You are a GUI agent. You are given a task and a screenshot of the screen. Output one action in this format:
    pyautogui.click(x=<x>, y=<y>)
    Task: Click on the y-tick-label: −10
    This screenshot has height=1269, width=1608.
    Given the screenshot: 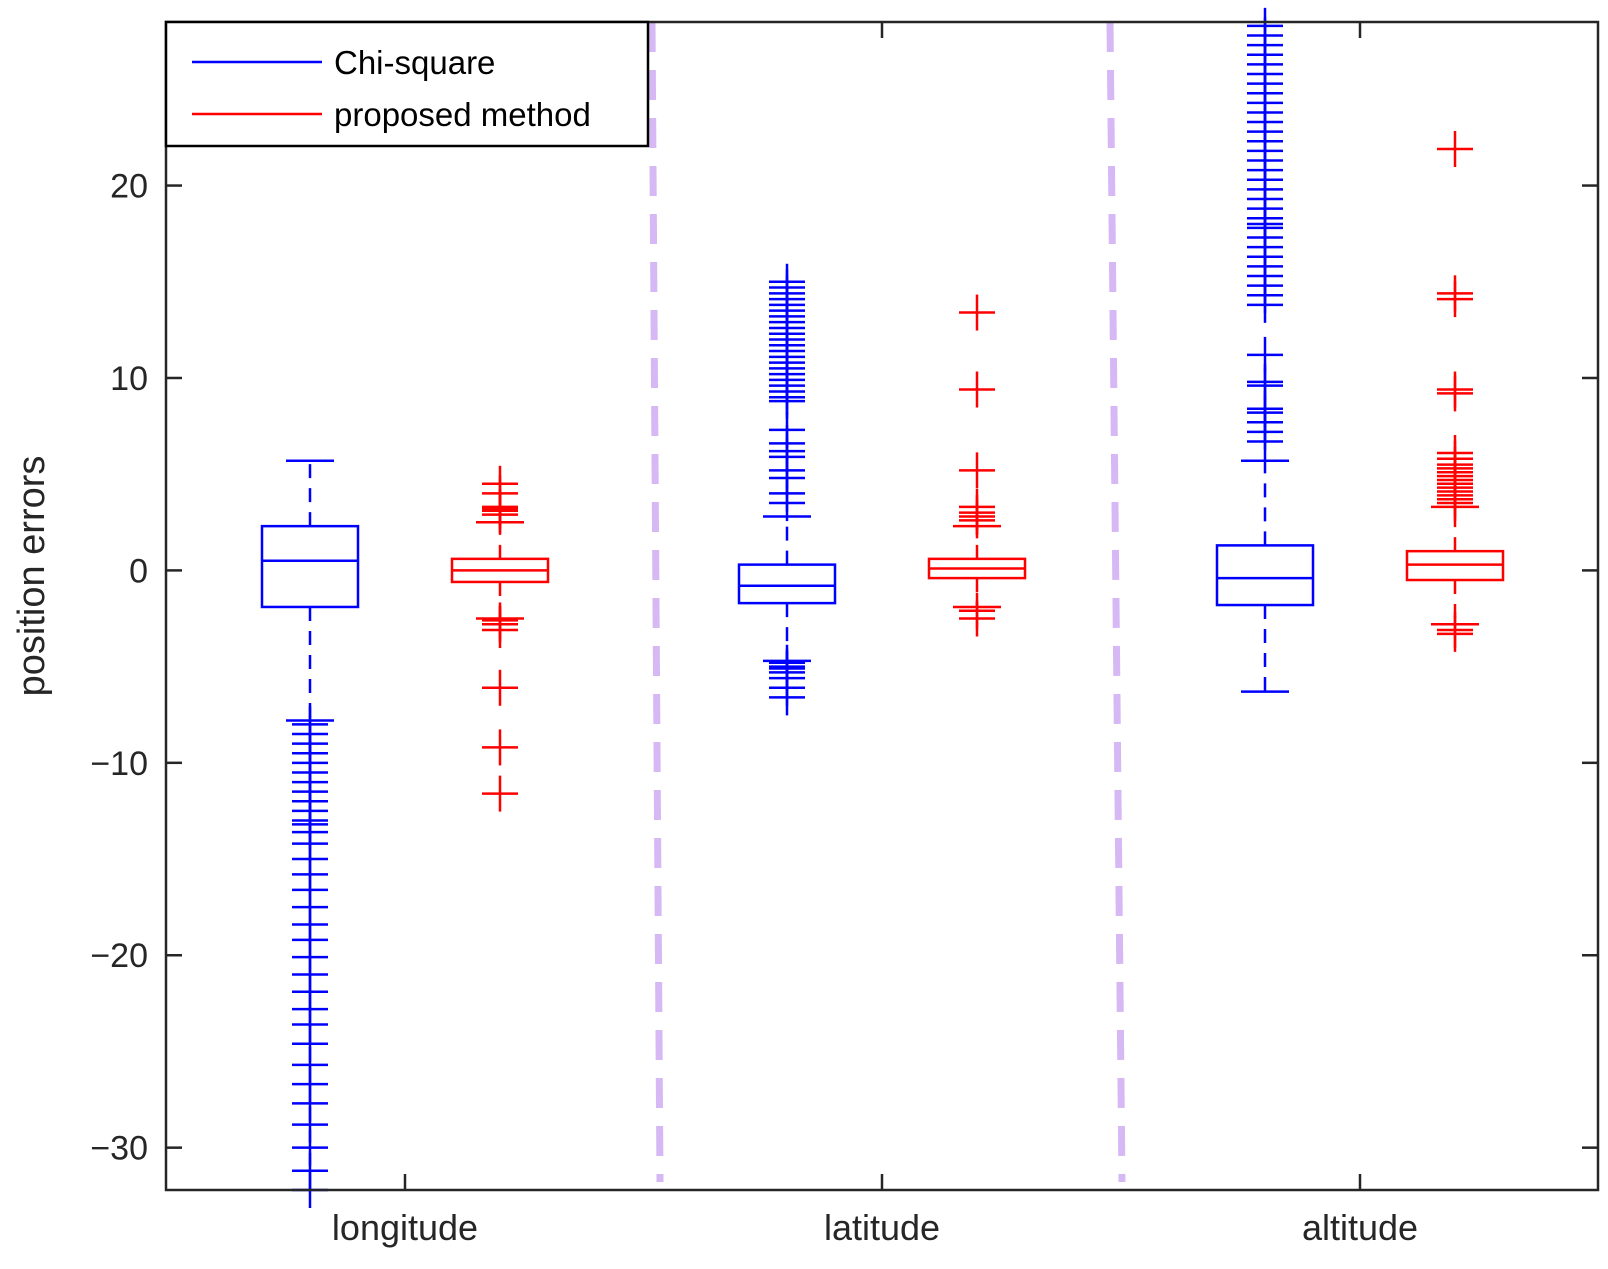 What is the action you would take?
    pyautogui.click(x=119, y=764)
    